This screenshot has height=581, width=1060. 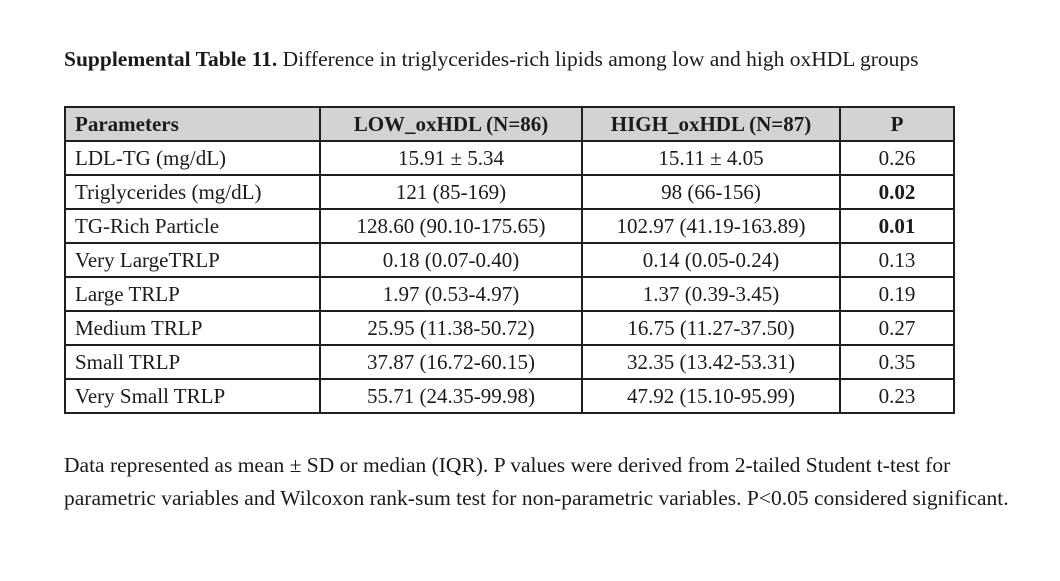 I want to click on p-value-cell: 0.23, so click(x=897, y=396).